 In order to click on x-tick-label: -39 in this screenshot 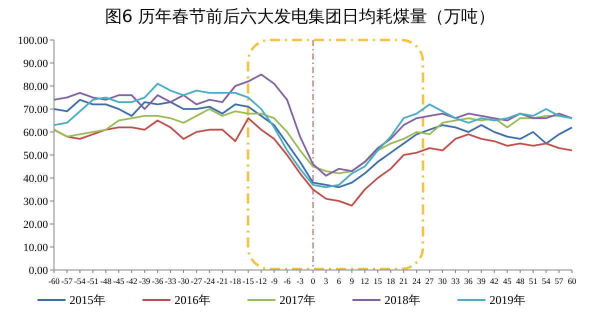, I will do `click(144, 281)`.